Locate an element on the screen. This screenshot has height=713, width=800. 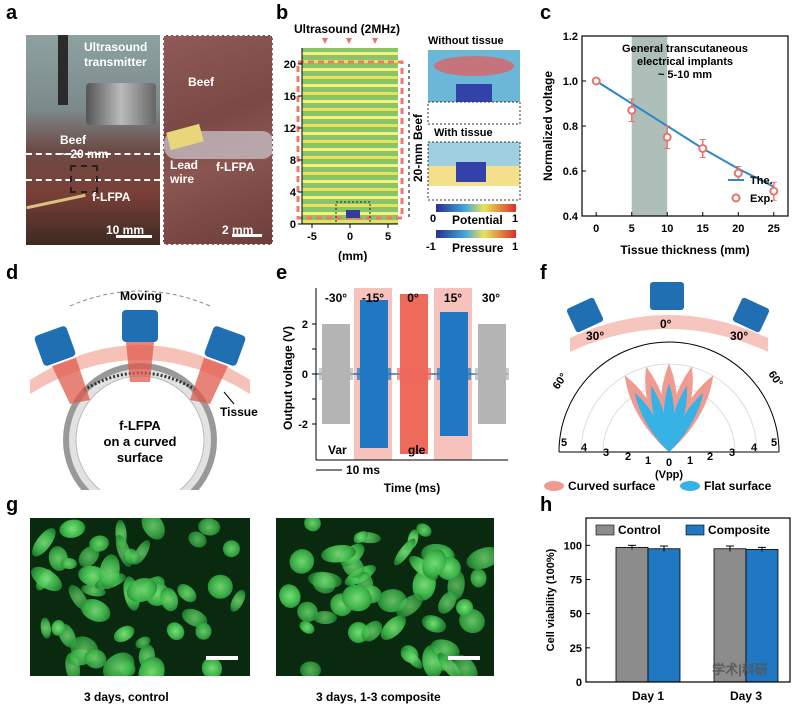
h-legend-composite: Composite is located at coordinates (739, 530).